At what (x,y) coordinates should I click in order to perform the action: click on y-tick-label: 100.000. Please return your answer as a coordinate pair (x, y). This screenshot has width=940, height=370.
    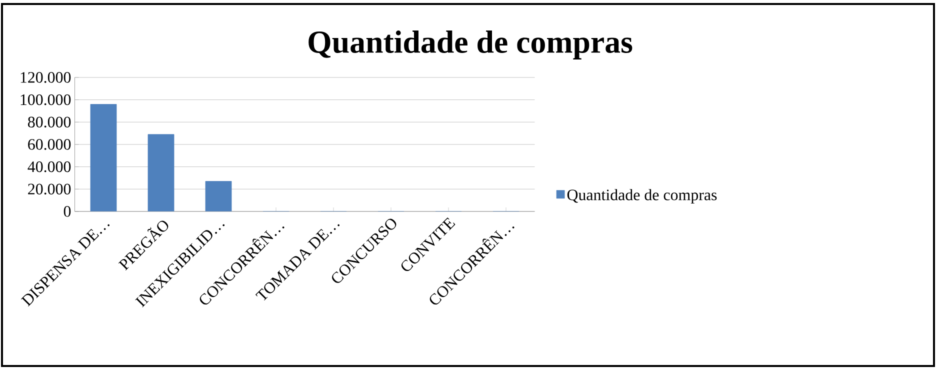
    Looking at the image, I should click on (45, 100).